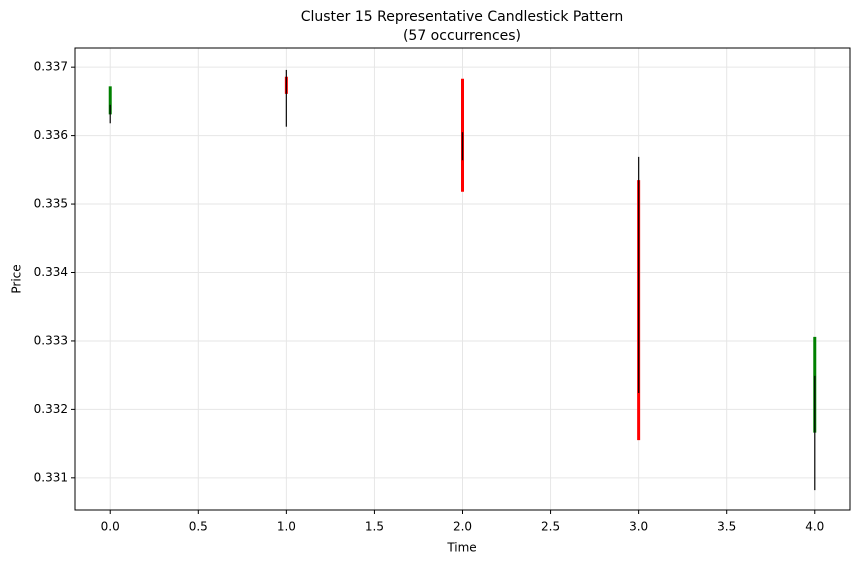 This screenshot has width=860, height=566. Describe the element at coordinates (461, 548) in the screenshot. I see `x-axis-label: Time` at that location.